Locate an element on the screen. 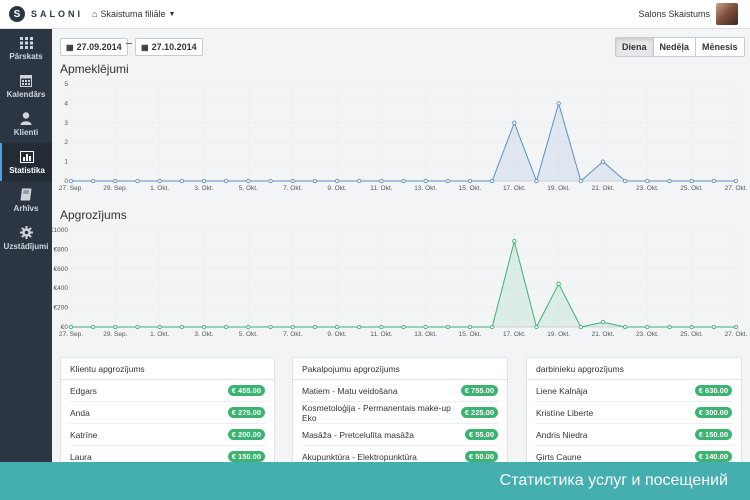 The image size is (750, 500). x-tick-label: 11. Okt. is located at coordinates (381, 334).